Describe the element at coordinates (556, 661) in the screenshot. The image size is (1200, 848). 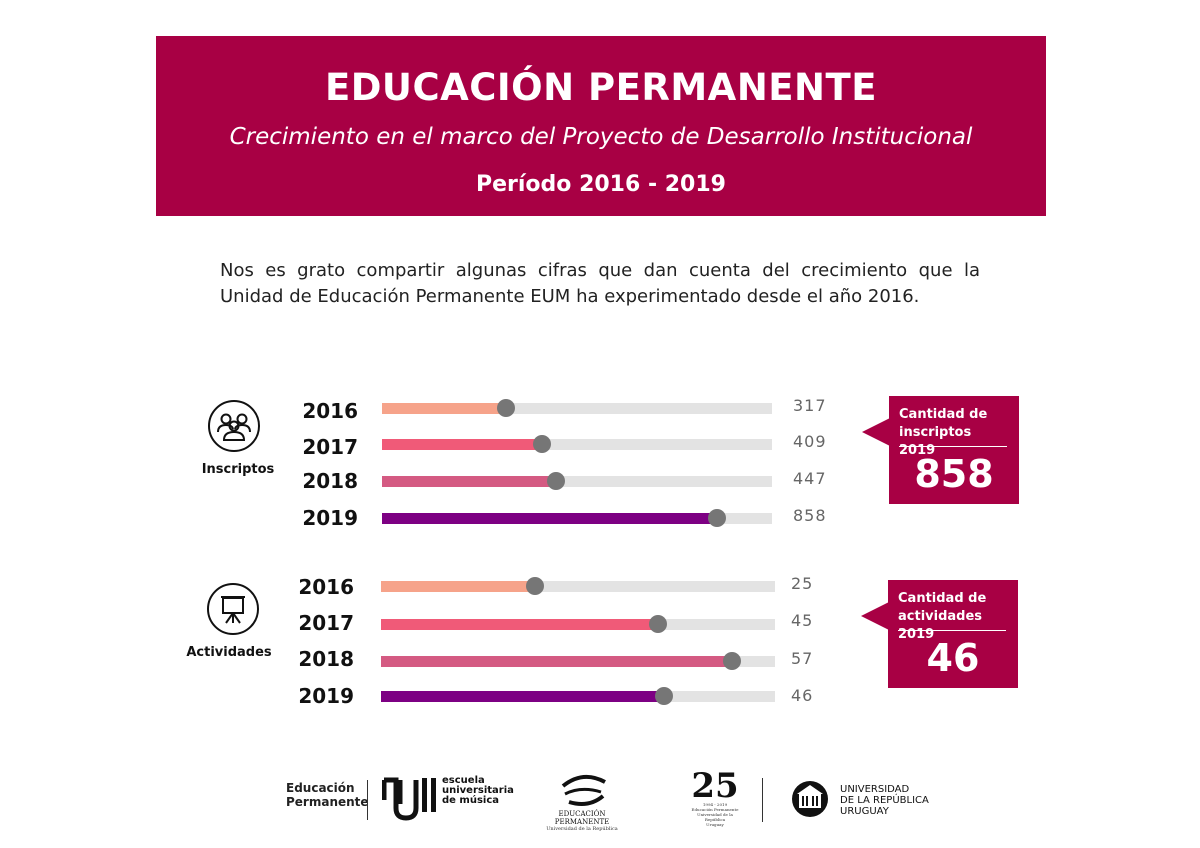
I see `bar-actividades-2018` at that location.